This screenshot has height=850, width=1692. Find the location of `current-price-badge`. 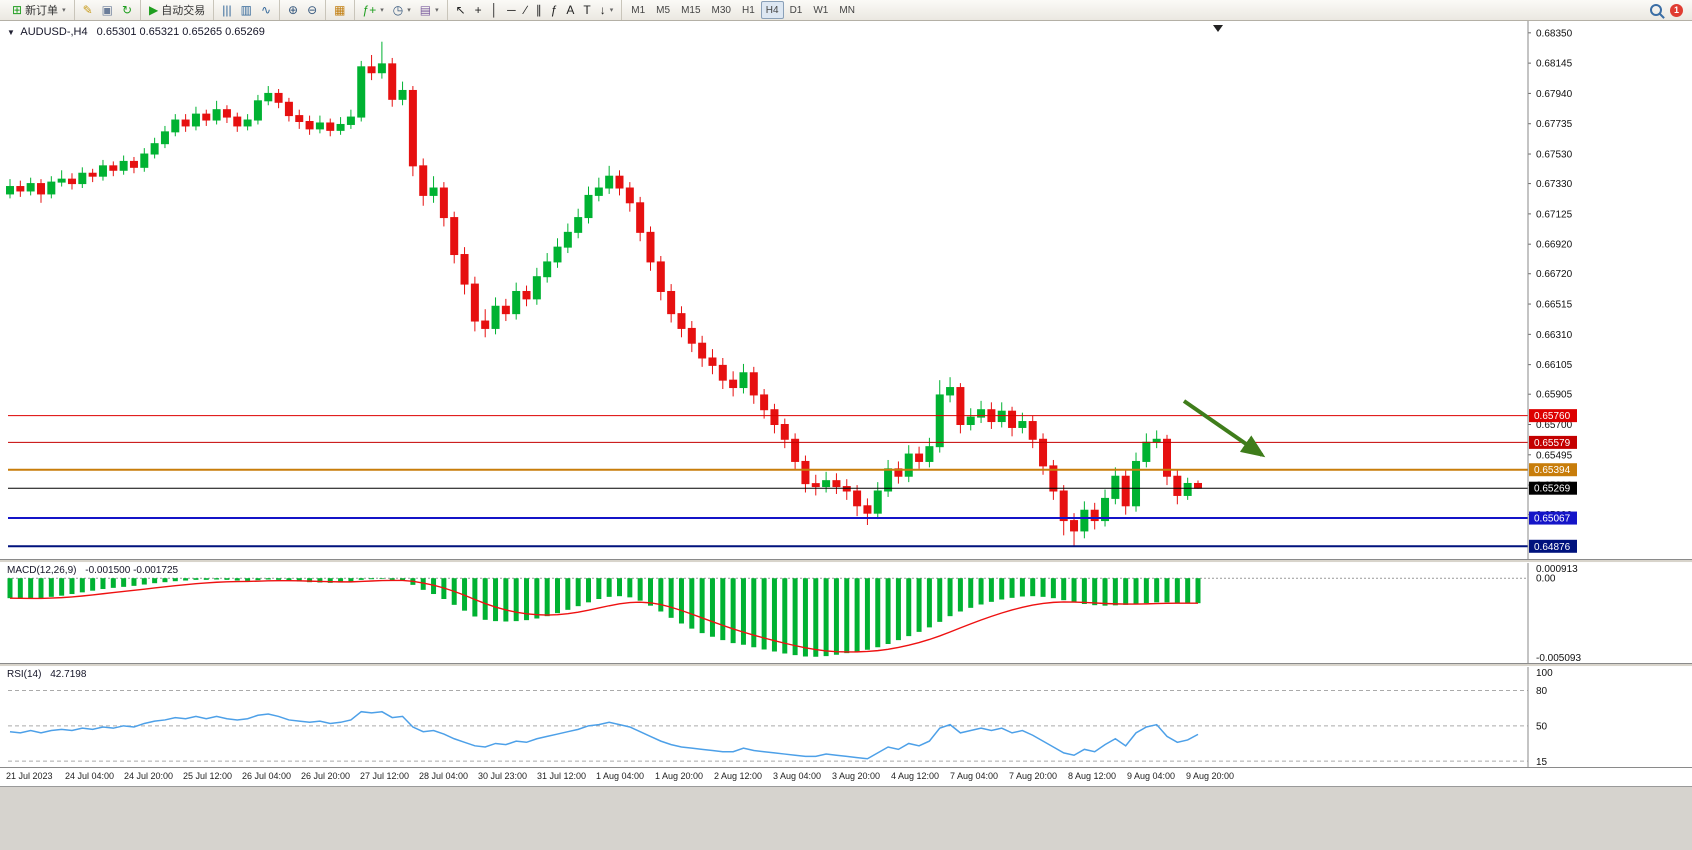

current-price-badge is located at coordinates (1553, 488).